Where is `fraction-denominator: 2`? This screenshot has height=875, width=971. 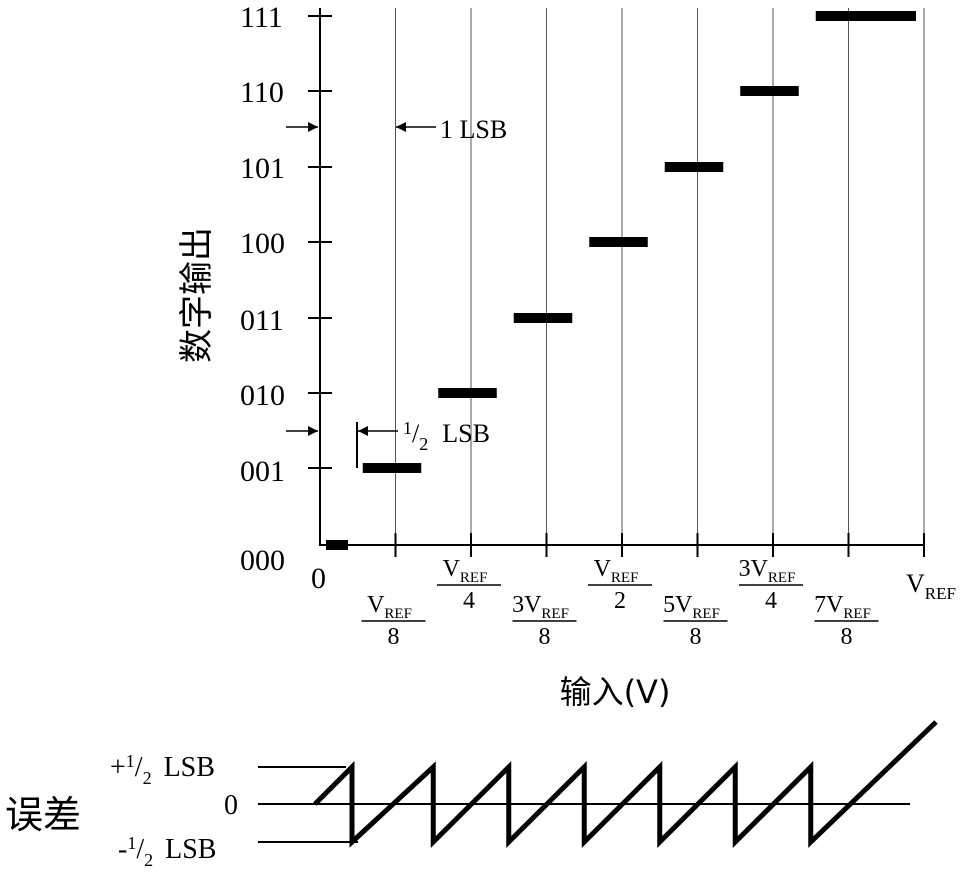
fraction-denominator: 2 is located at coordinates (620, 601).